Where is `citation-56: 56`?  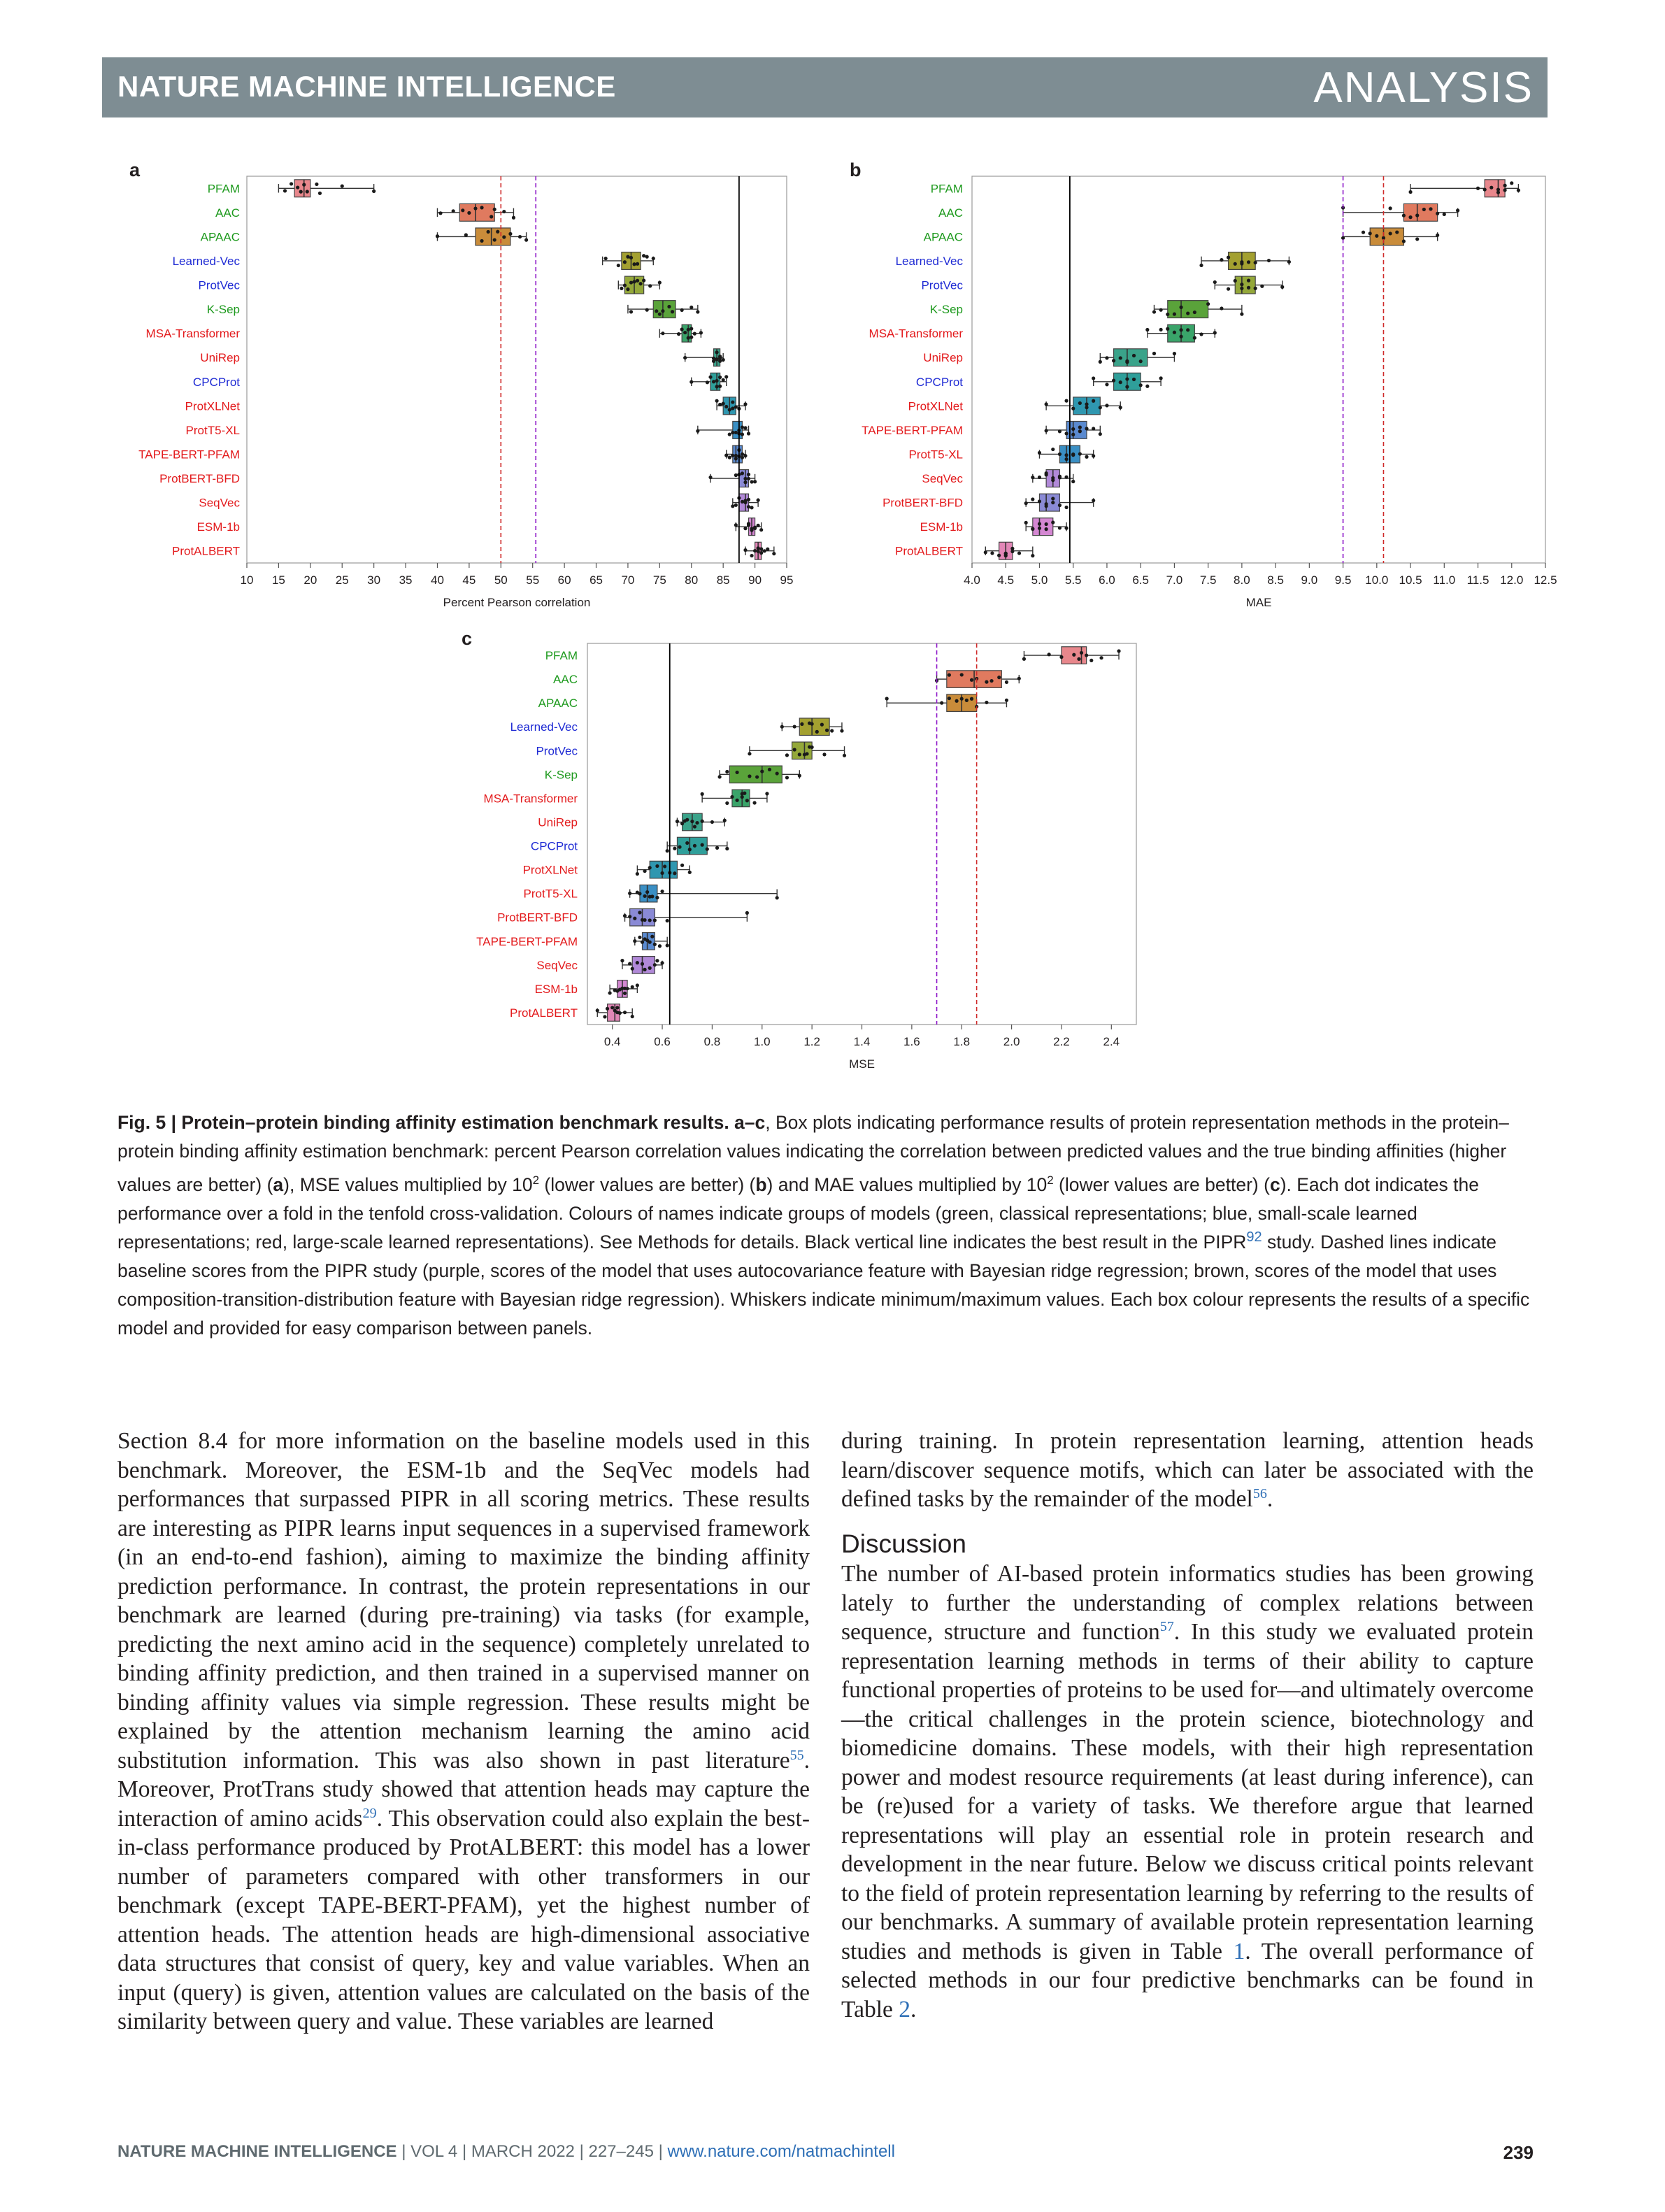 citation-56: 56 is located at coordinates (1259, 1493).